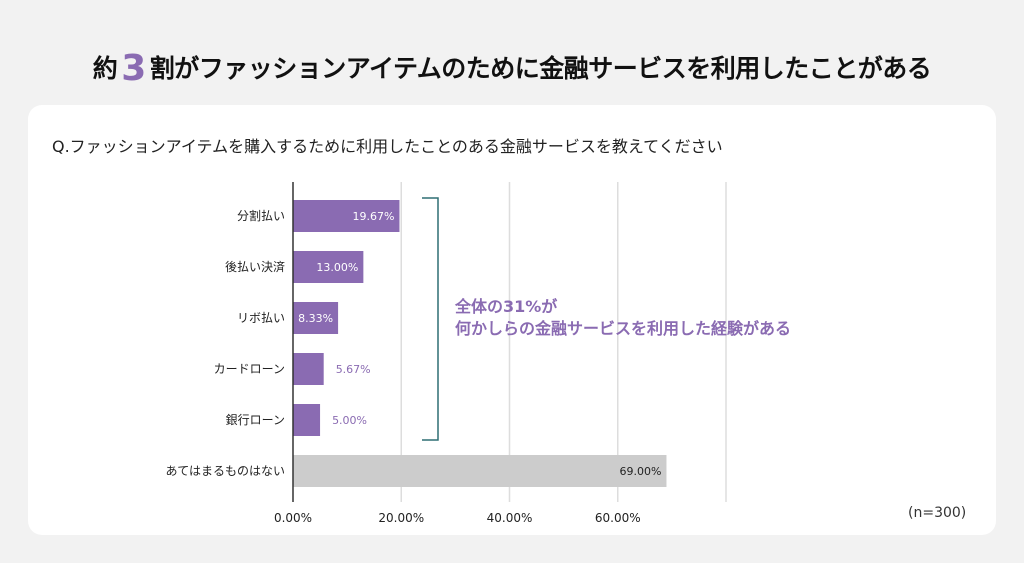 Image resolution: width=1024 pixels, height=563 pixels. I want to click on data-label: 8.33%, so click(315, 318).